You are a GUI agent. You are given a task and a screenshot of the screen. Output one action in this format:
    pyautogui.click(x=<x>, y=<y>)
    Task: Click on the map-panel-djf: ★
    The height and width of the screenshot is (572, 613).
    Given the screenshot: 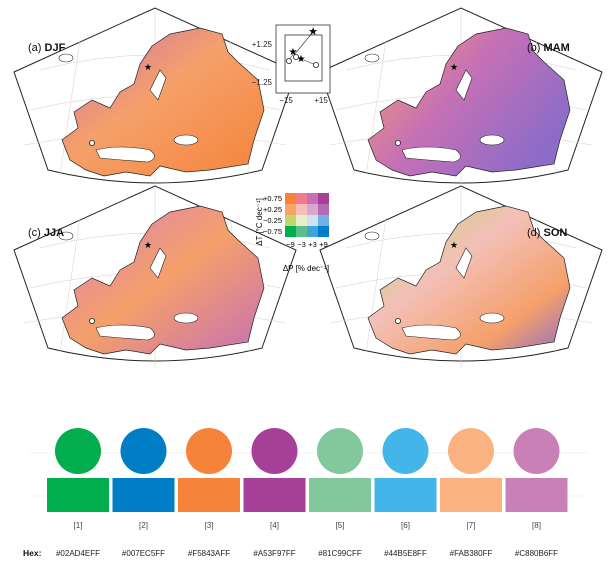 What is the action you would take?
    pyautogui.click(x=155, y=98)
    